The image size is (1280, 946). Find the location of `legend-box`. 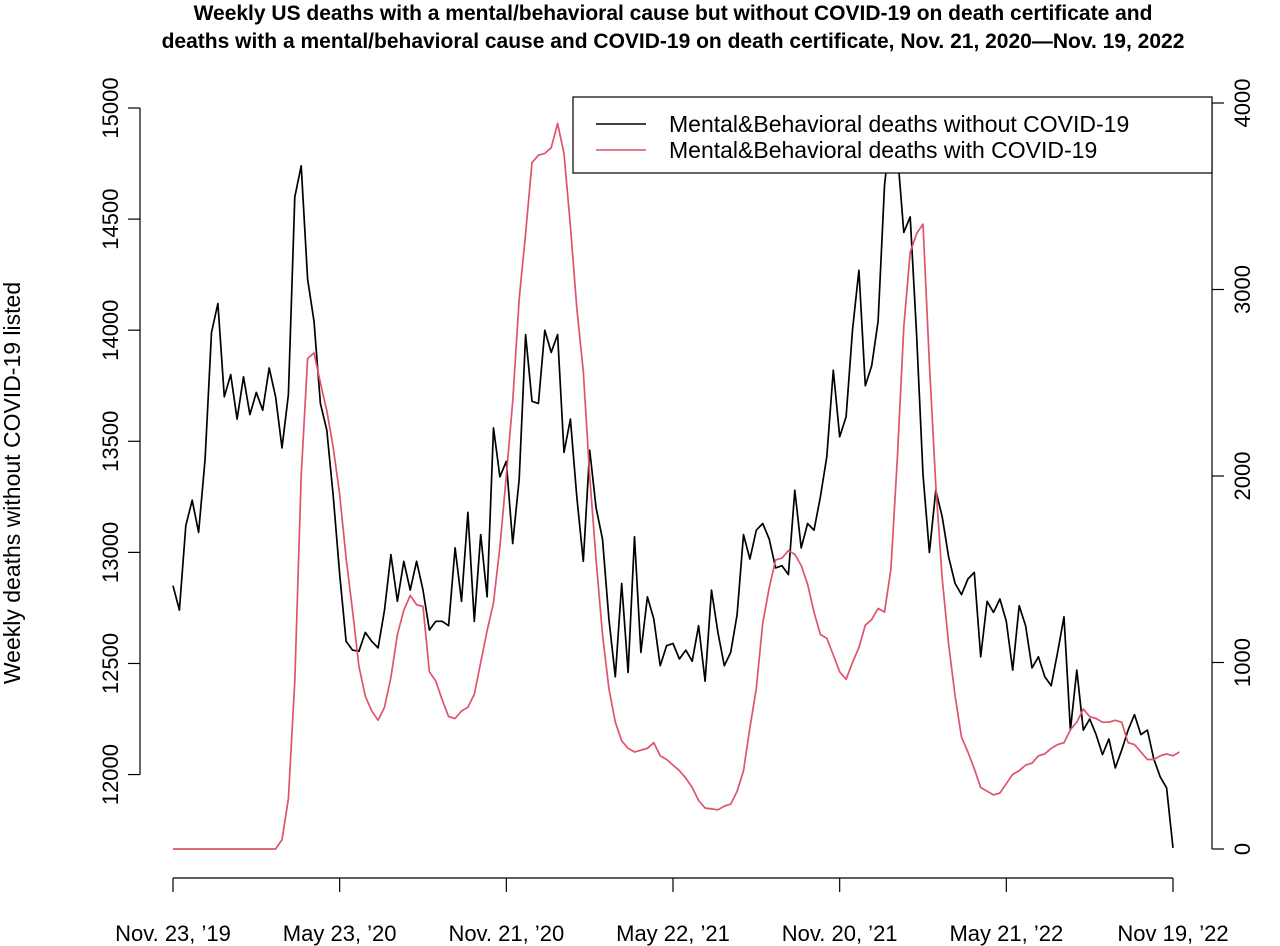

legend-box is located at coordinates (892, 135).